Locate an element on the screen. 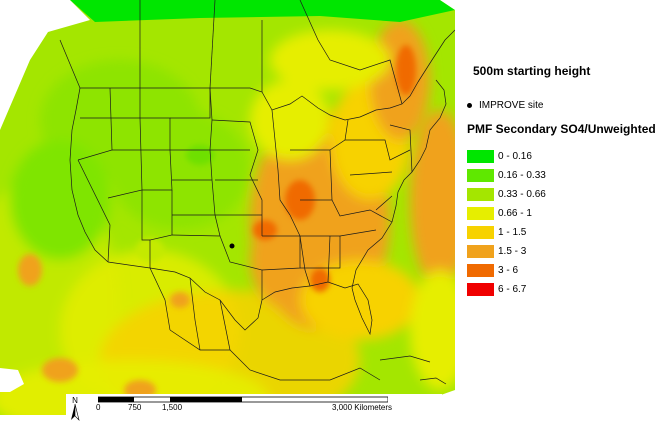 The height and width of the screenshot is (427, 666). legend-item: 6 - 6.7 is located at coordinates (506, 289).